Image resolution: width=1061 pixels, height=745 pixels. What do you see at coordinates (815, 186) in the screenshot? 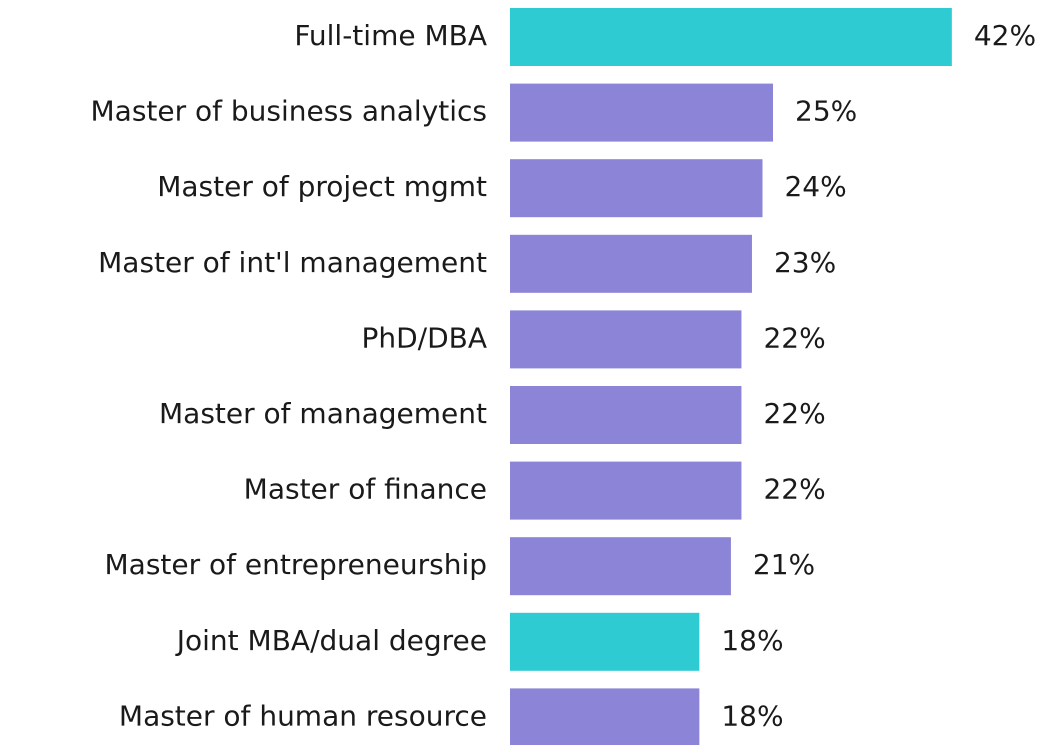
I see `value-label: 24%` at bounding box center [815, 186].